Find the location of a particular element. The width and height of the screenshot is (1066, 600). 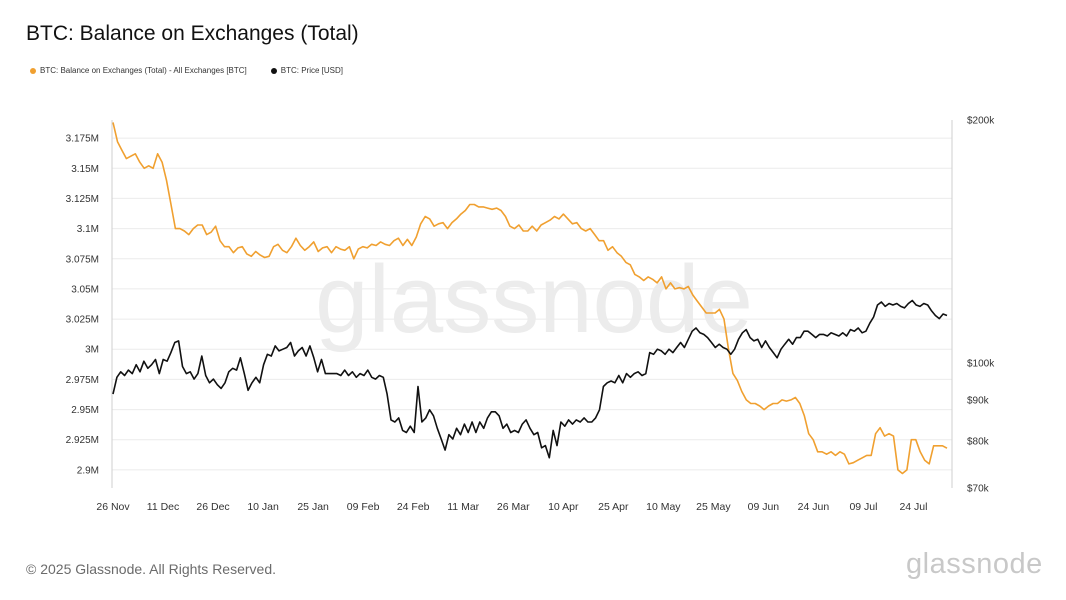

legend-dot-balance is located at coordinates (33, 70).